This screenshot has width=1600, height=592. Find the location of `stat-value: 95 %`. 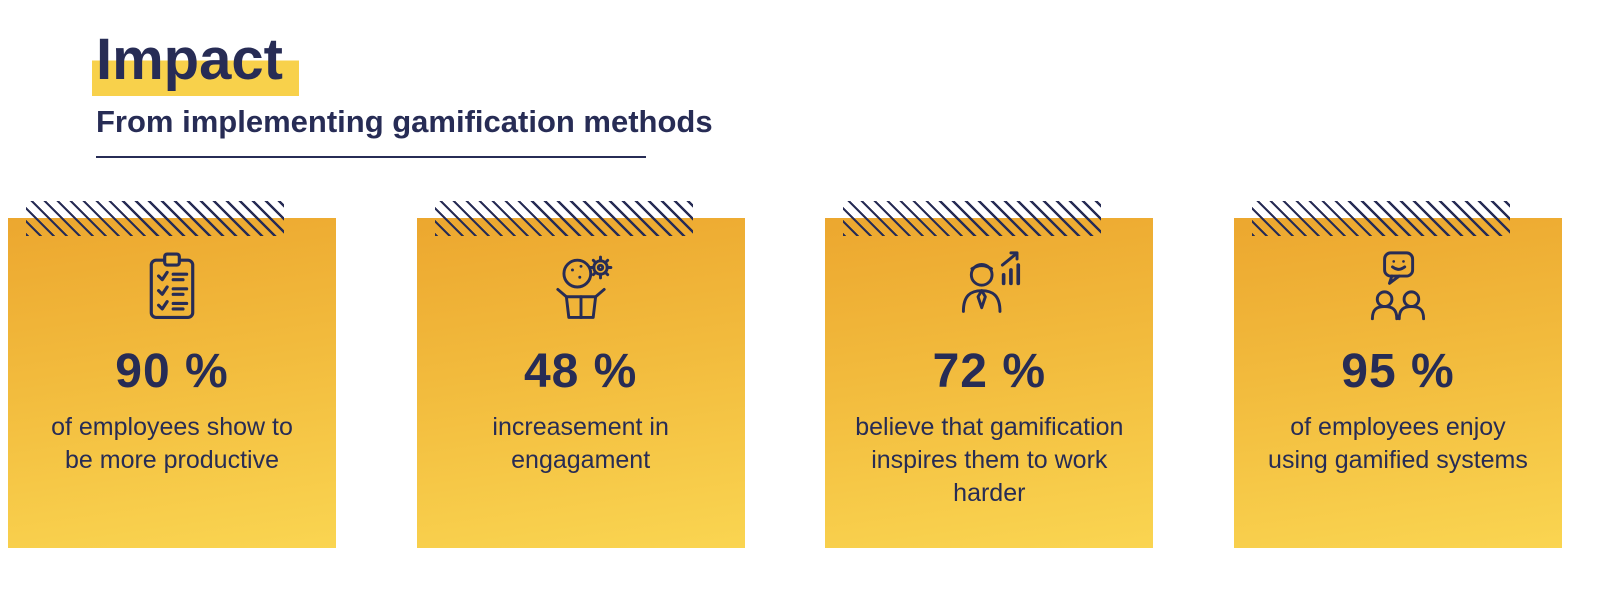

stat-value: 95 % is located at coordinates (1398, 371).